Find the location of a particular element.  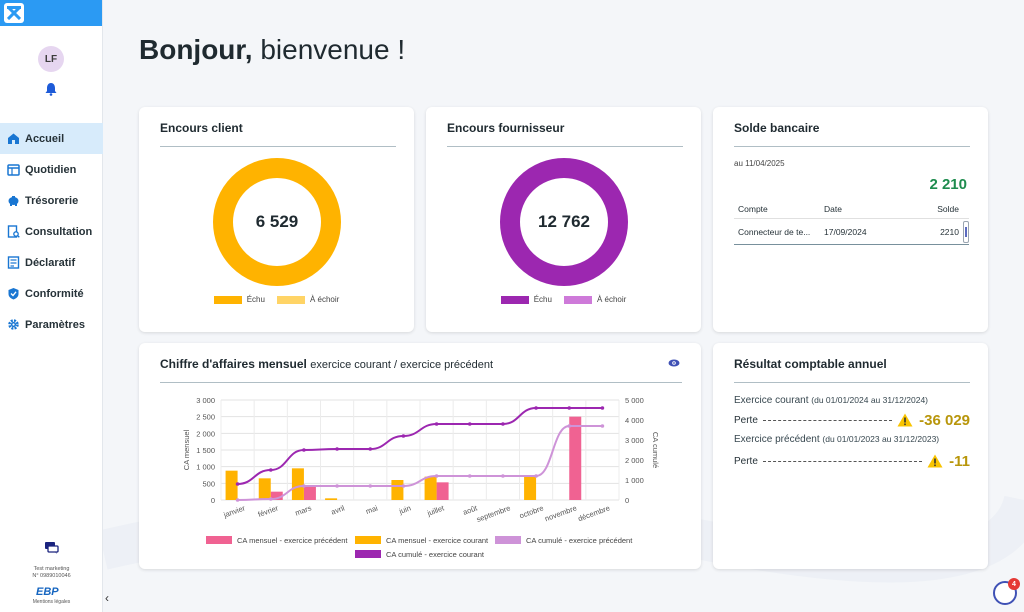

calendar-icon is located at coordinates (13, 170).